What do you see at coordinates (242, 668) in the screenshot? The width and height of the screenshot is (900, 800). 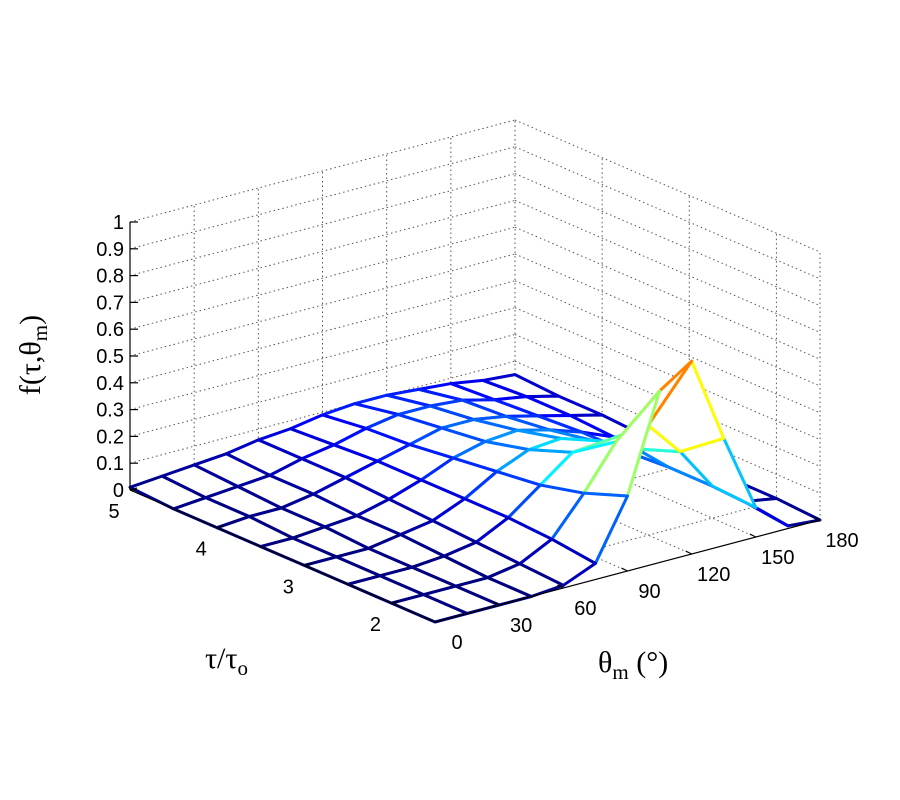 I see `y-label-sub: o` at bounding box center [242, 668].